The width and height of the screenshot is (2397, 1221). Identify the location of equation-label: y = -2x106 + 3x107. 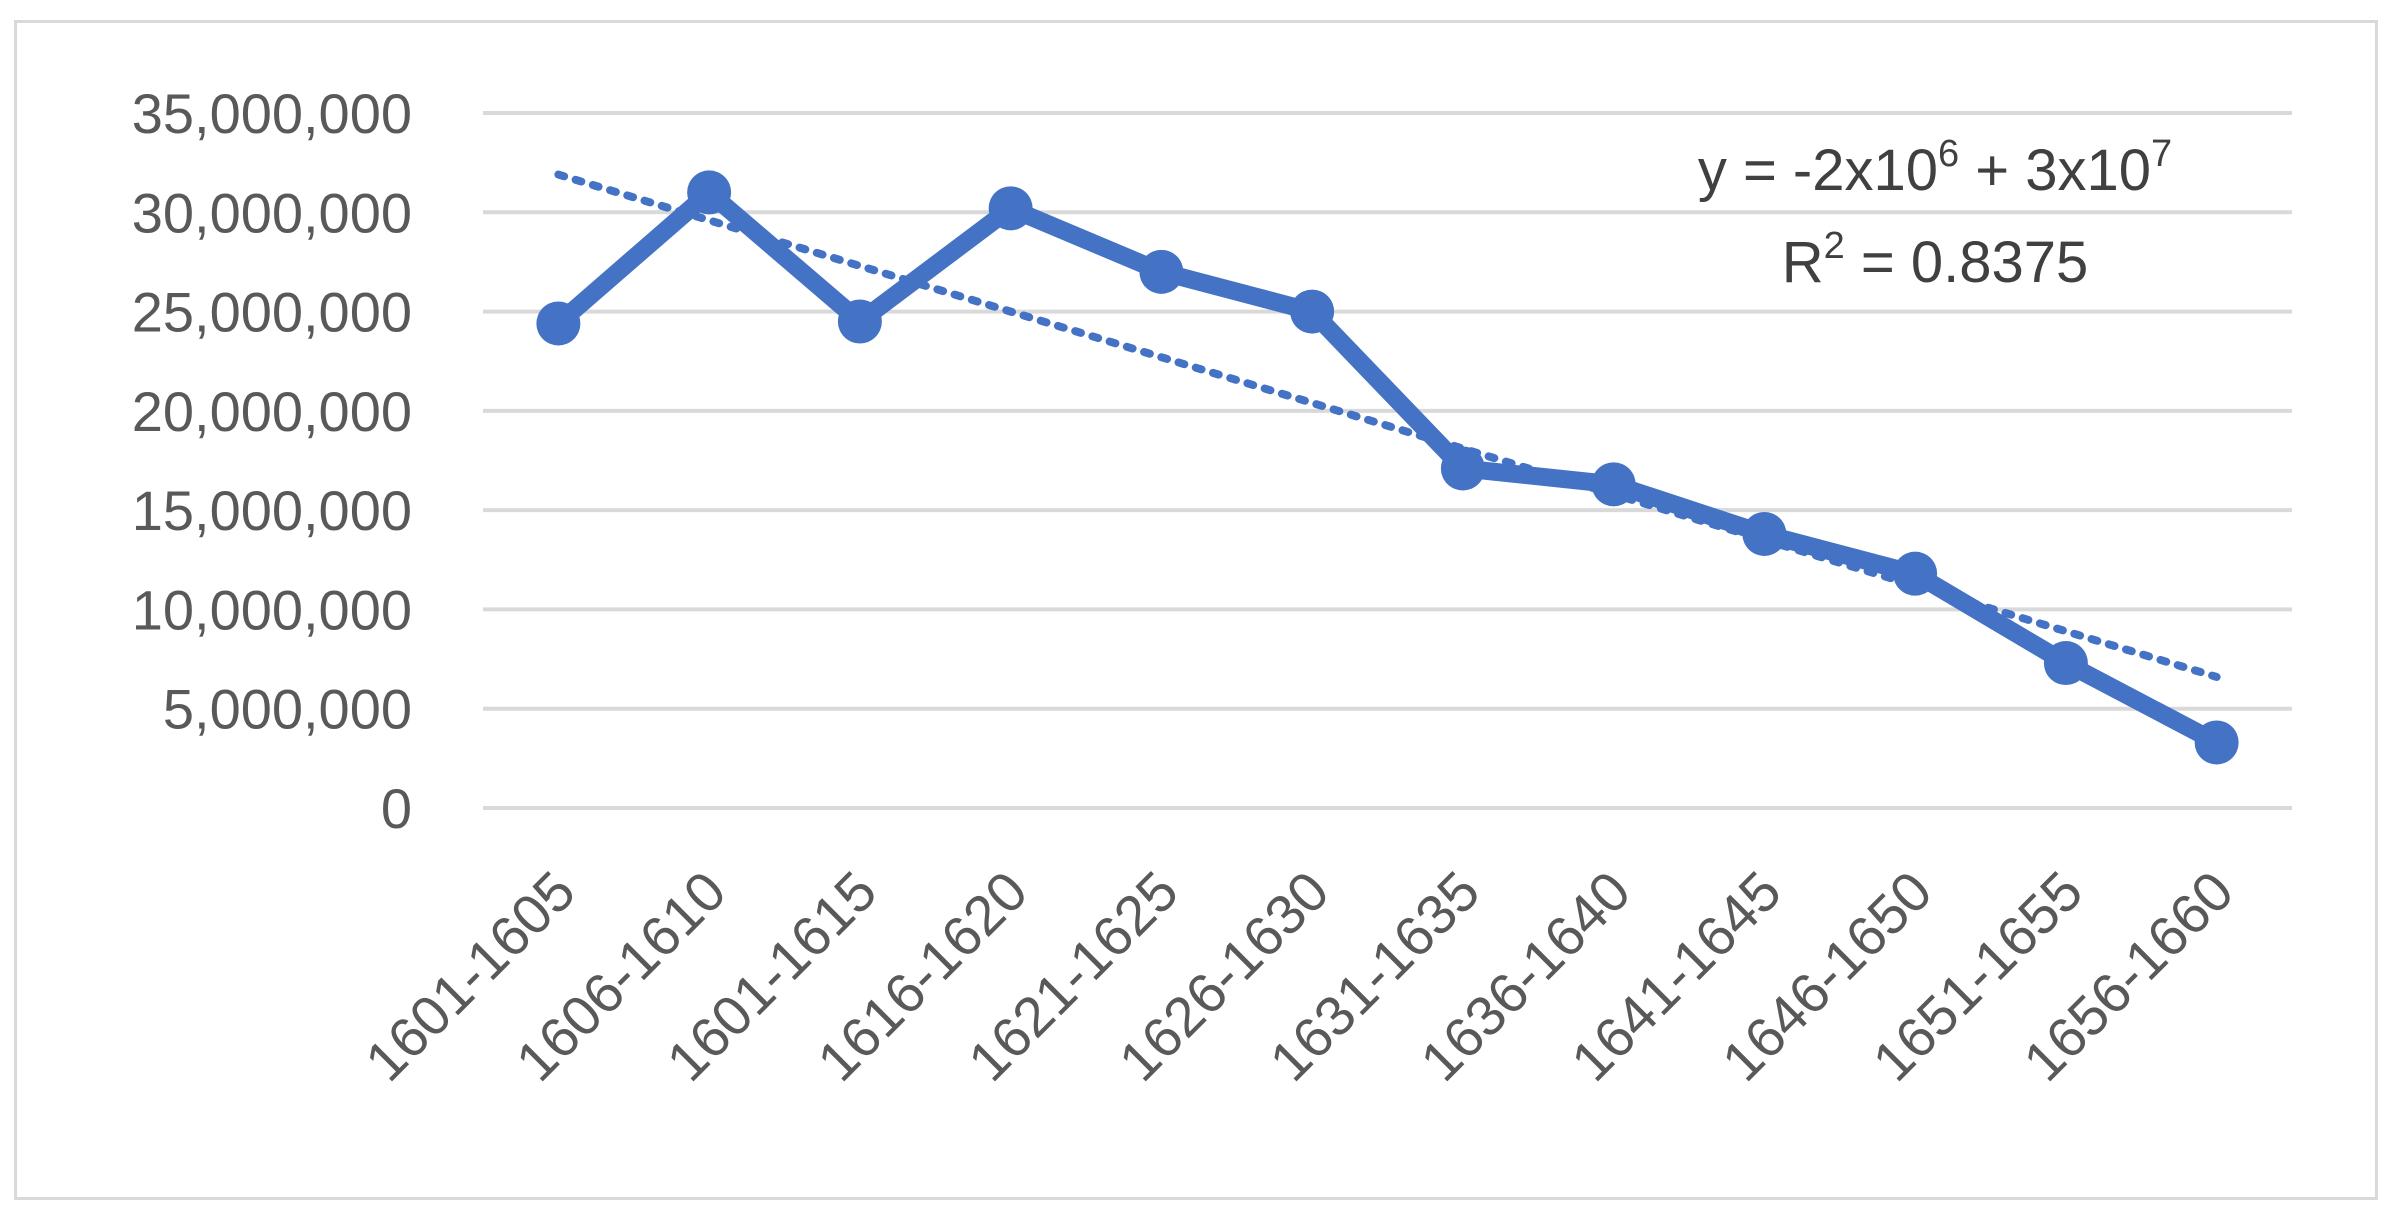
(1935, 168).